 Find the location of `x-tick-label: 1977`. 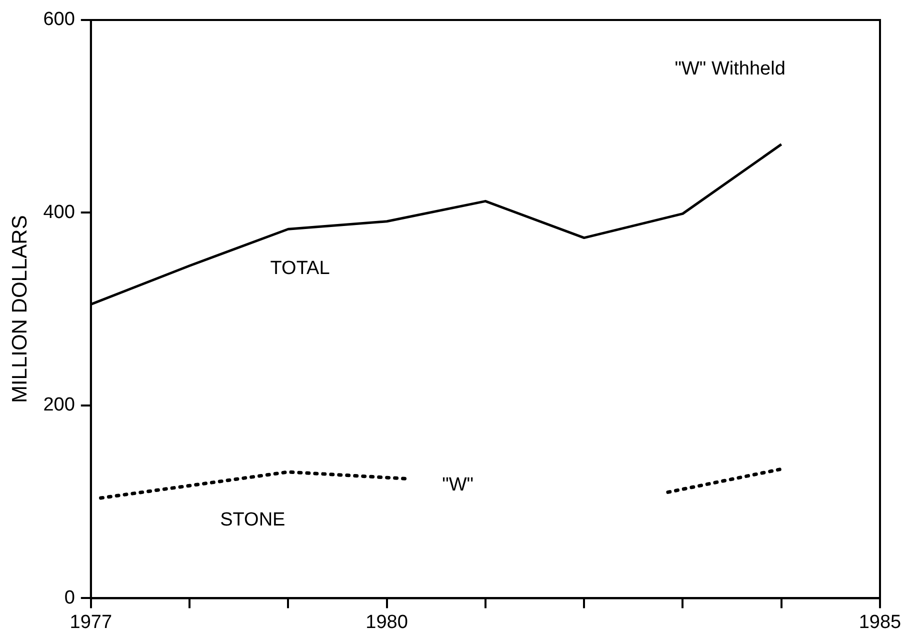

x-tick-label: 1977 is located at coordinates (91, 622).